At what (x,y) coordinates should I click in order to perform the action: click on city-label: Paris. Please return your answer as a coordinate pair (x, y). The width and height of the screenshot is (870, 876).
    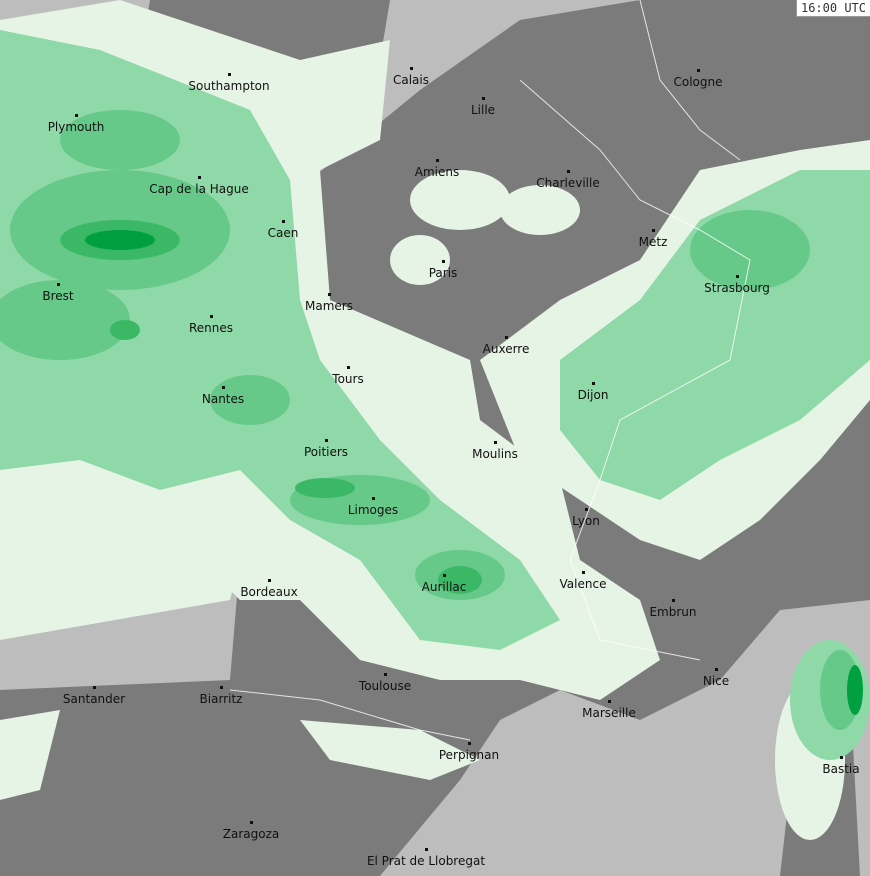
    Looking at the image, I should click on (443, 273).